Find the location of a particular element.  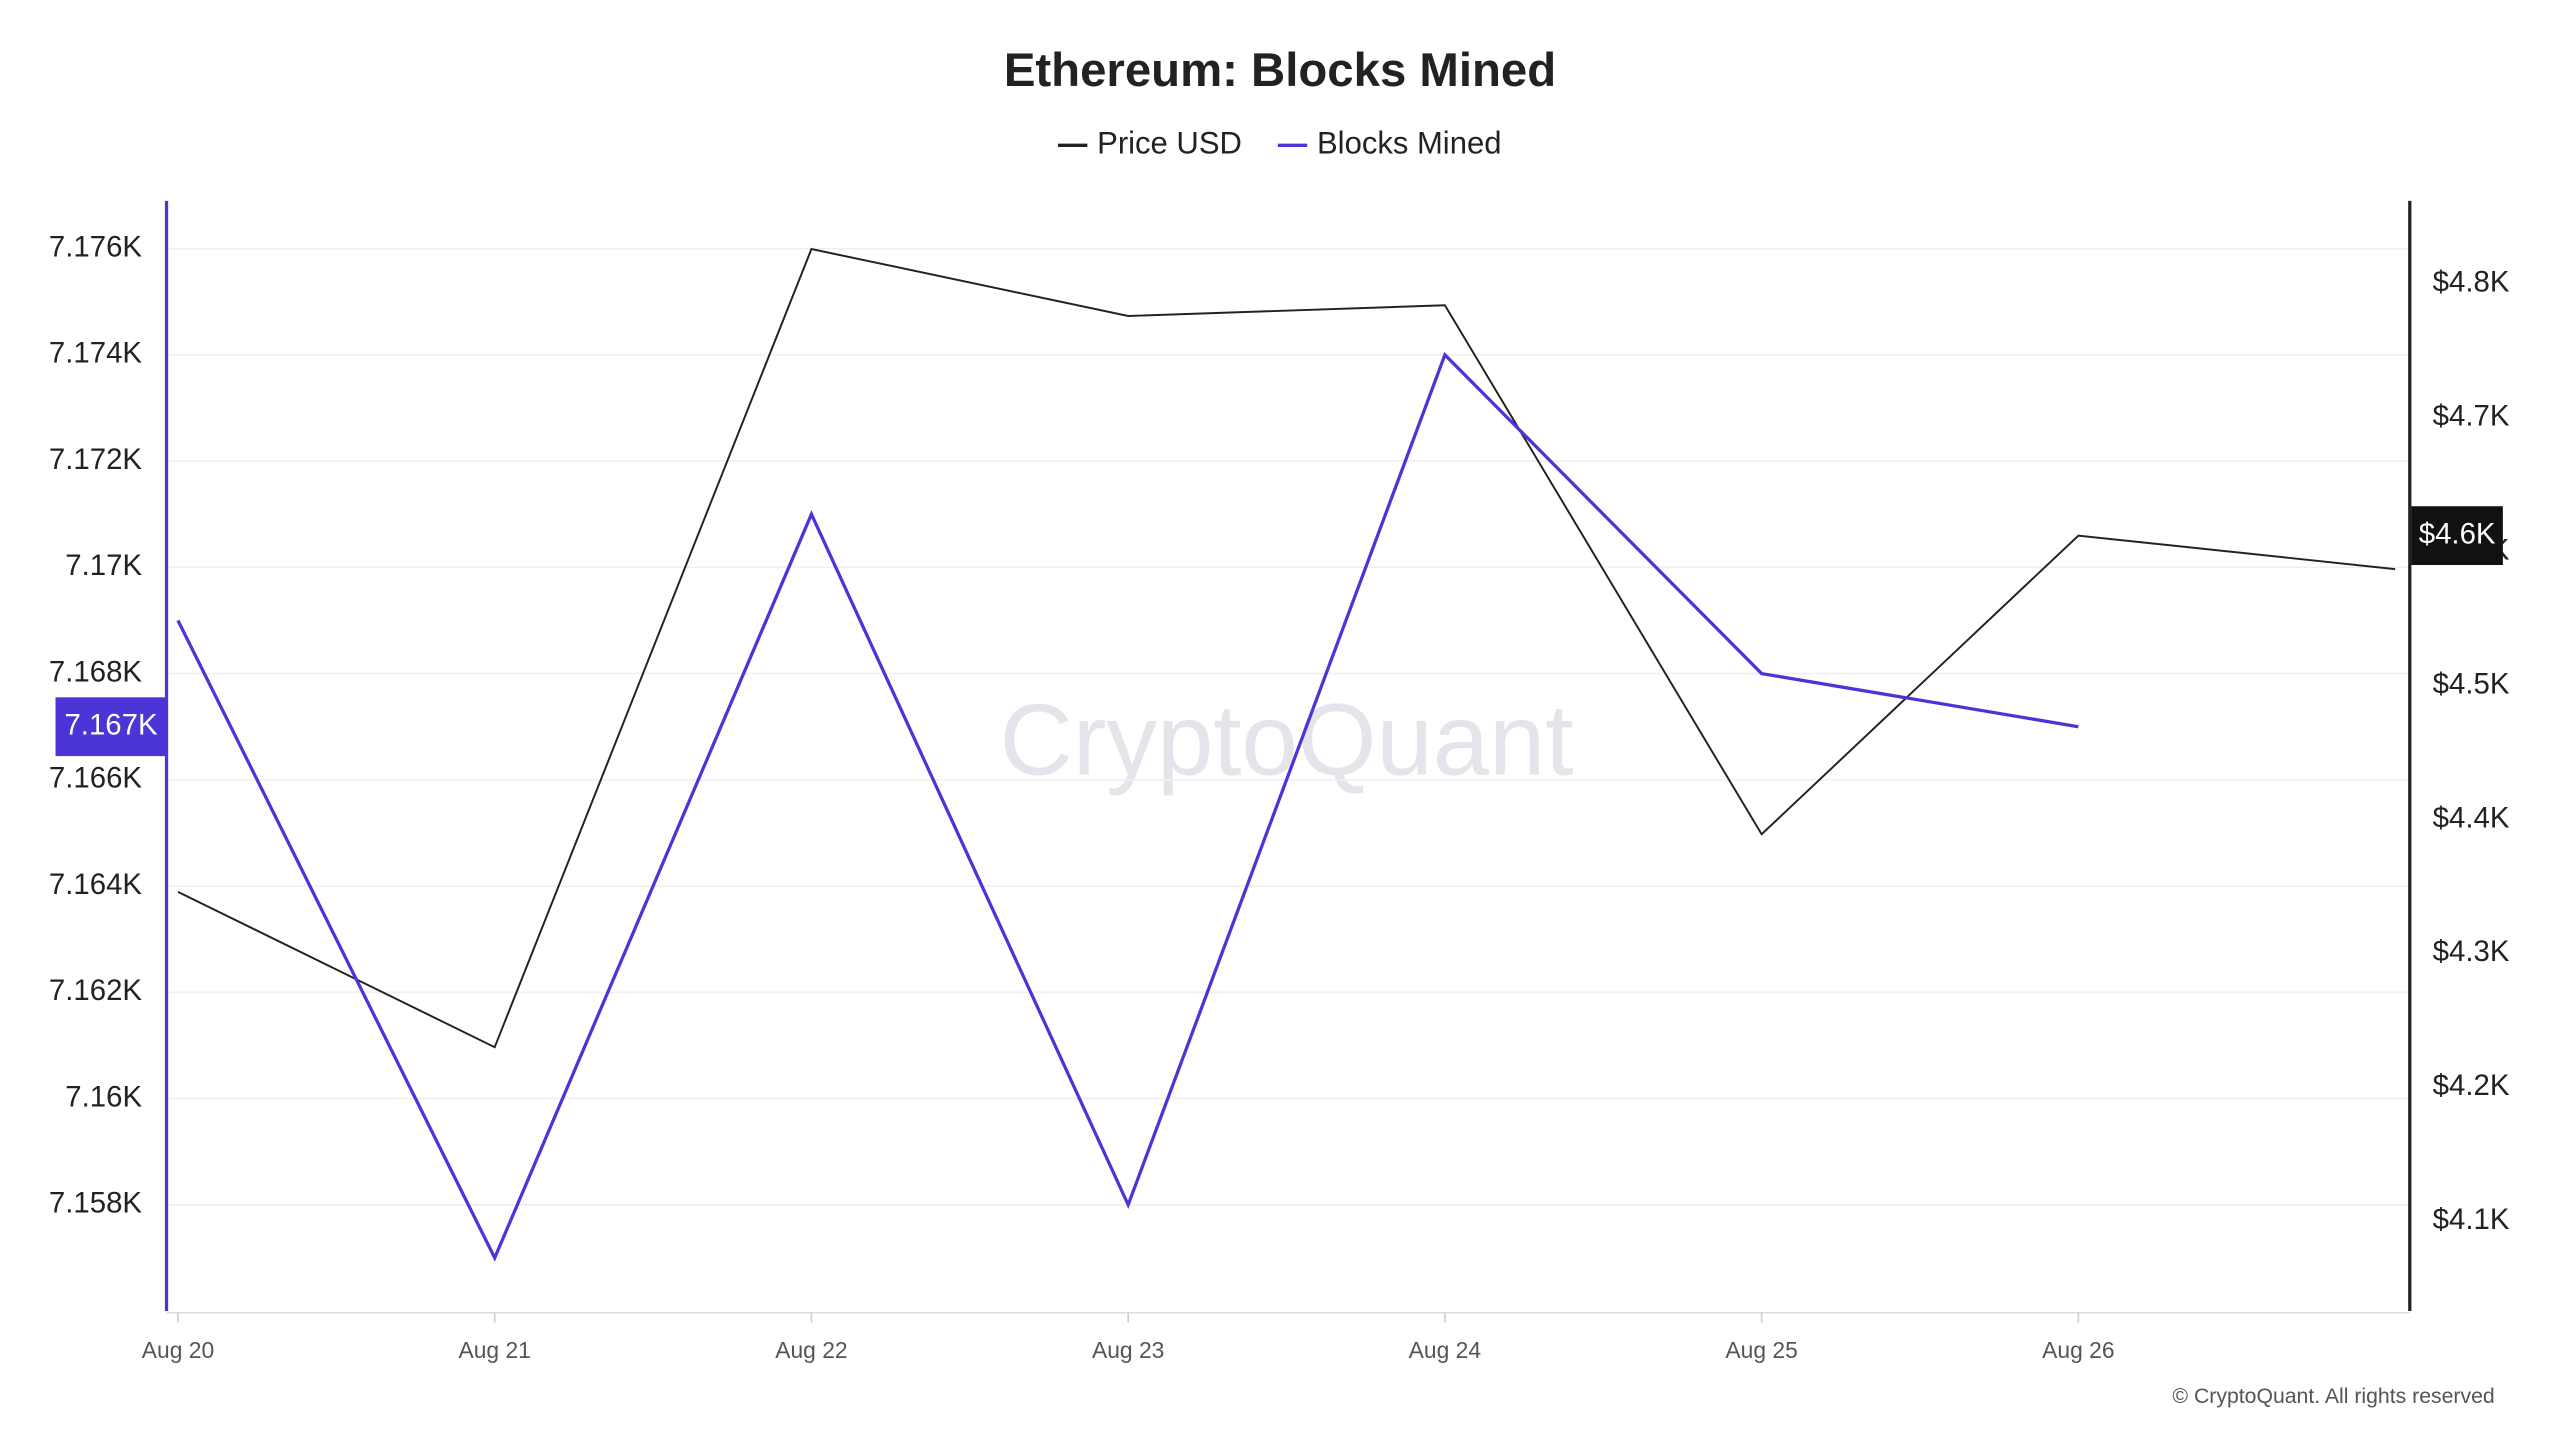

y-marker-label: 7.167K is located at coordinates (111, 724).